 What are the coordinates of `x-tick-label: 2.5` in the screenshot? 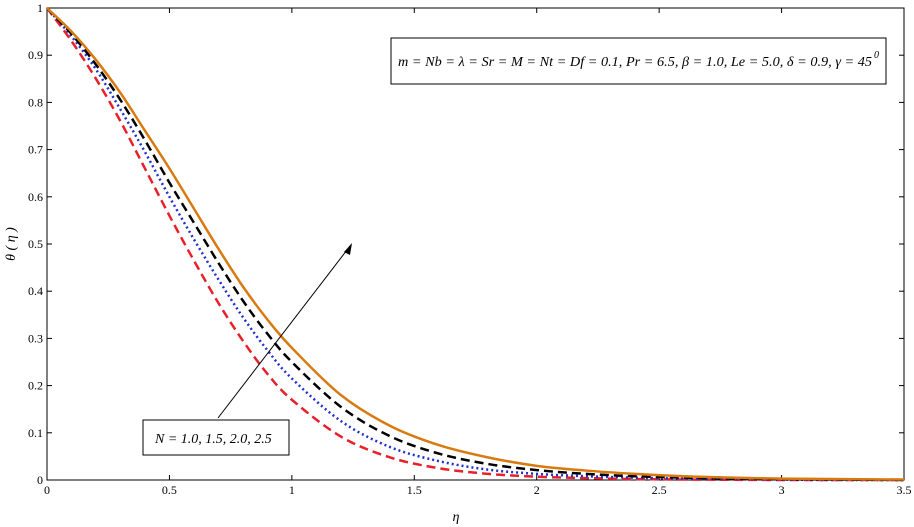 It's located at (659, 490).